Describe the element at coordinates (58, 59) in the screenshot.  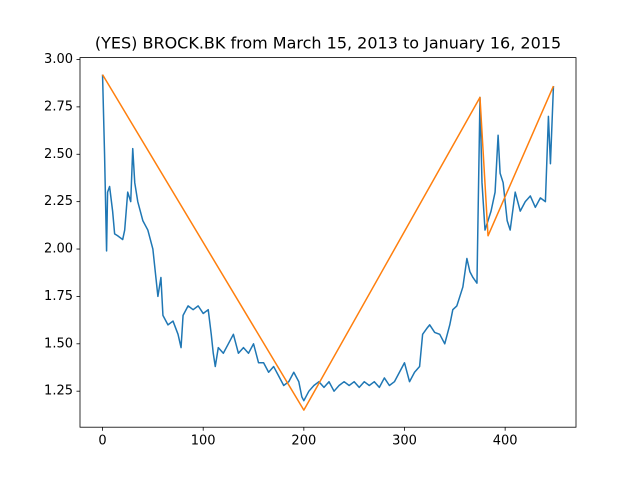
I see `y-tick-label: 3.00` at that location.